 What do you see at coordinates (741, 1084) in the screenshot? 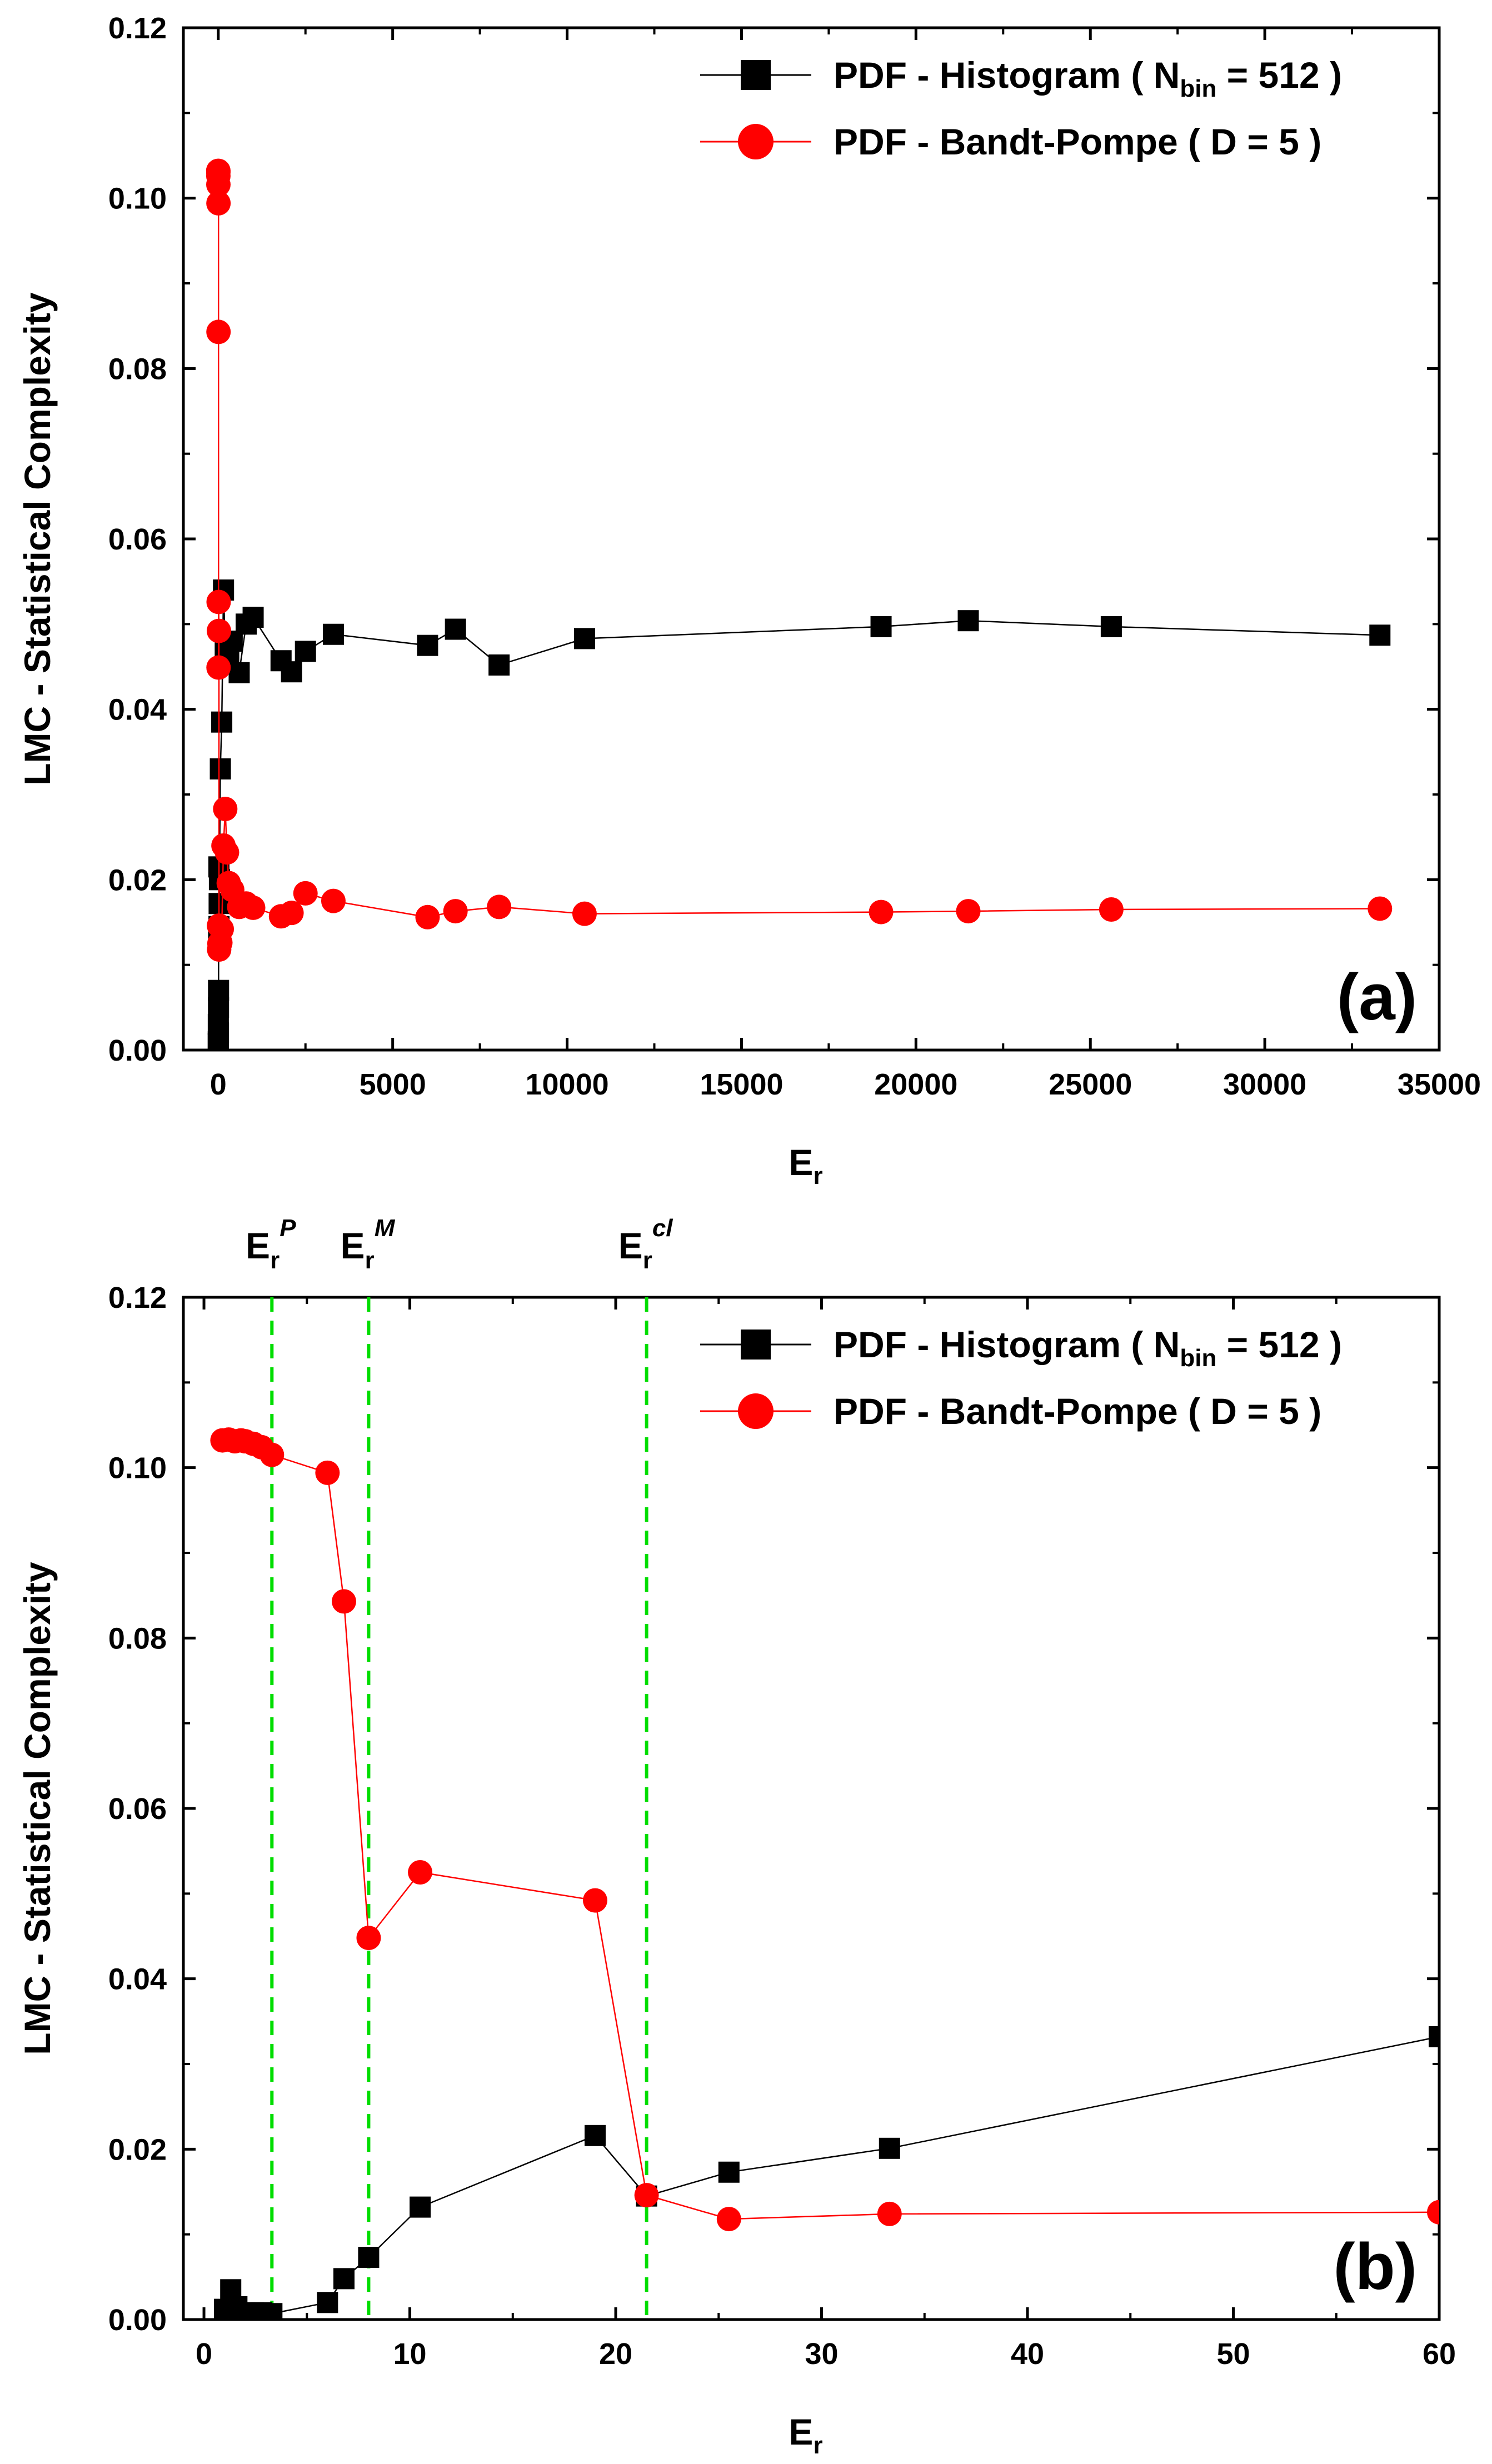
I see `x-tick-label: 15000` at bounding box center [741, 1084].